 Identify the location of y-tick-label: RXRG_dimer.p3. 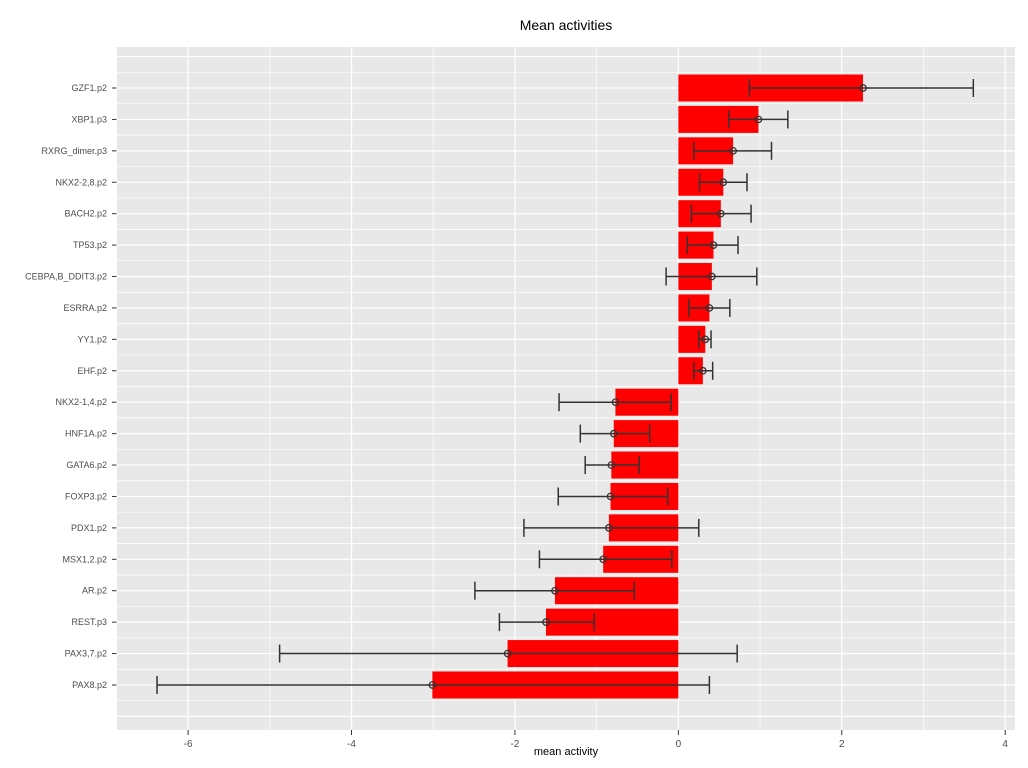
(74, 151).